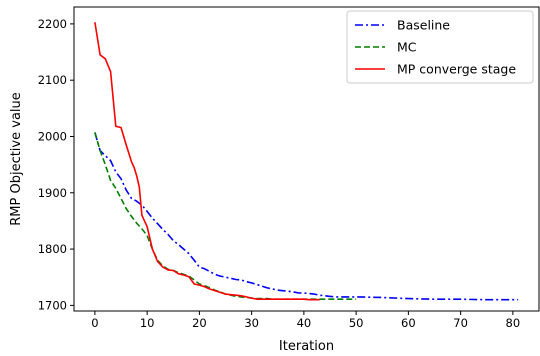  I want to click on x-tick-label: 70, so click(460, 323).